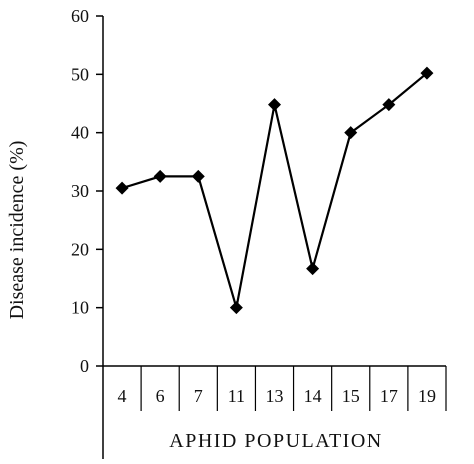  Describe the element at coordinates (80, 74) in the screenshot. I see `y-tick-label: 50` at that location.